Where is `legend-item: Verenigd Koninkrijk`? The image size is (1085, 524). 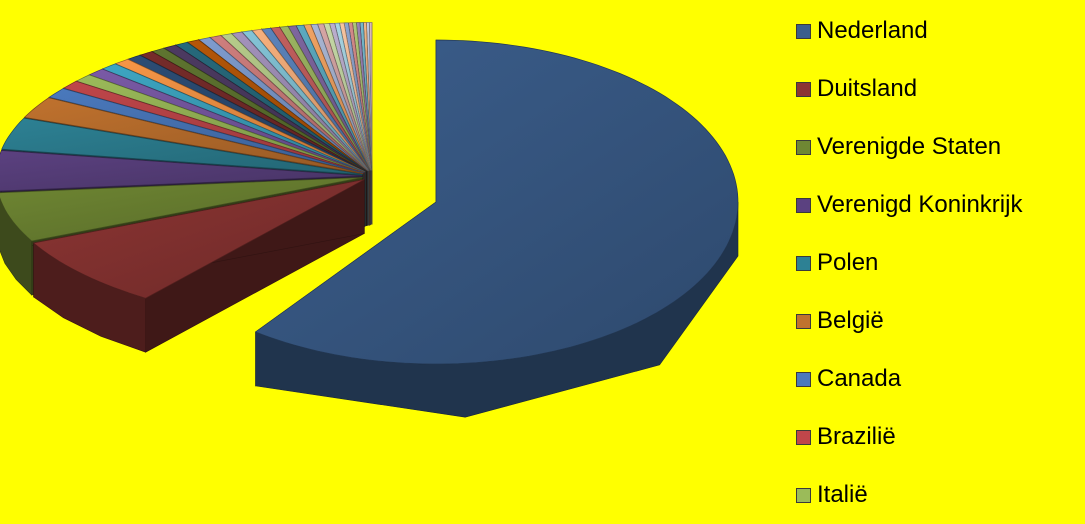
legend-item: Verenigd Koninkrijk is located at coordinates (940, 205).